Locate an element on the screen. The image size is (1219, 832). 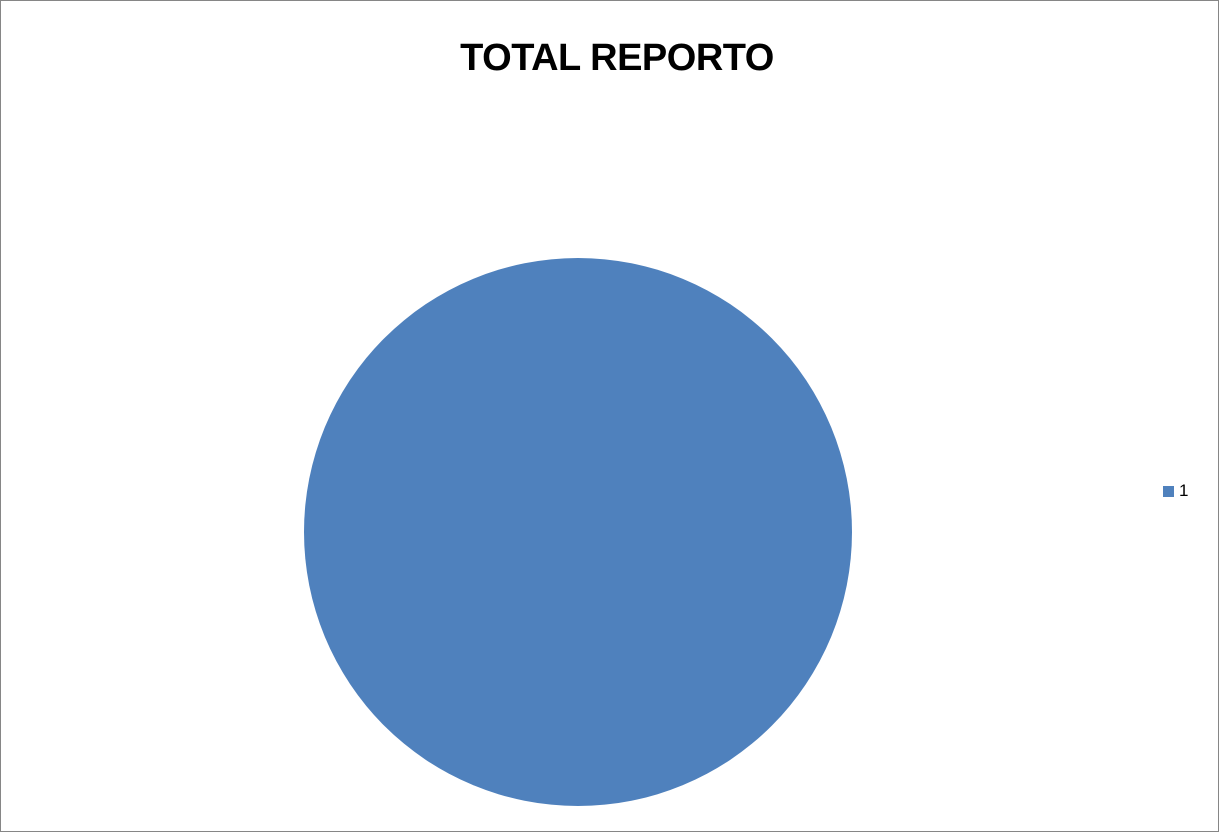
legend: 1 is located at coordinates (1175, 491).